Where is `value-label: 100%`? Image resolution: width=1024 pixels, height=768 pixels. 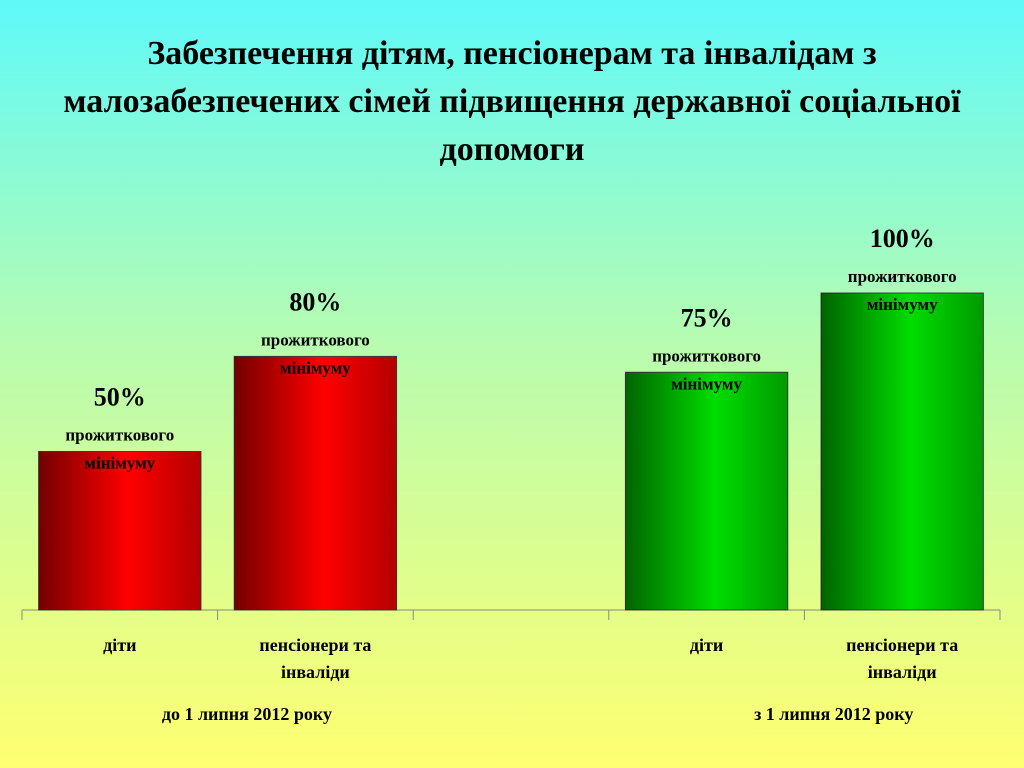 value-label: 100% is located at coordinates (902, 238).